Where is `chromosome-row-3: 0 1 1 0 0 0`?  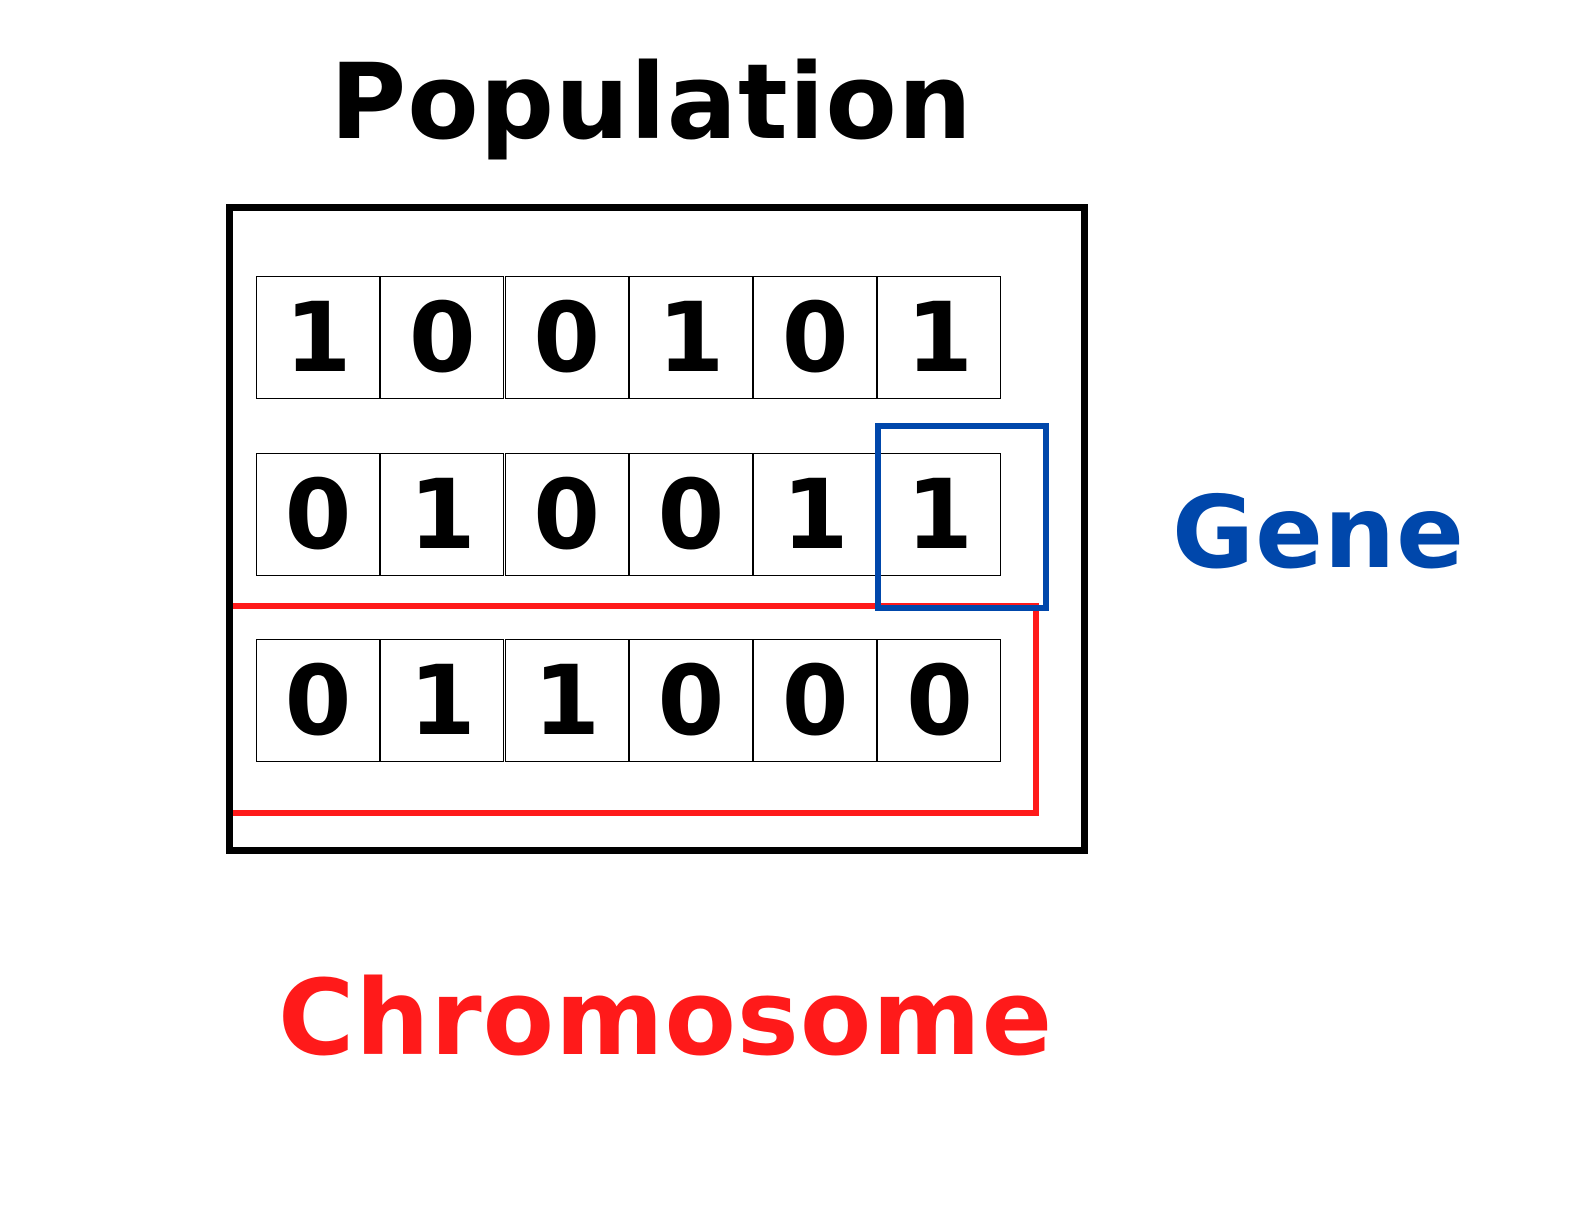
chromosome-row-3: 0 1 1 0 0 0 is located at coordinates (629, 700).